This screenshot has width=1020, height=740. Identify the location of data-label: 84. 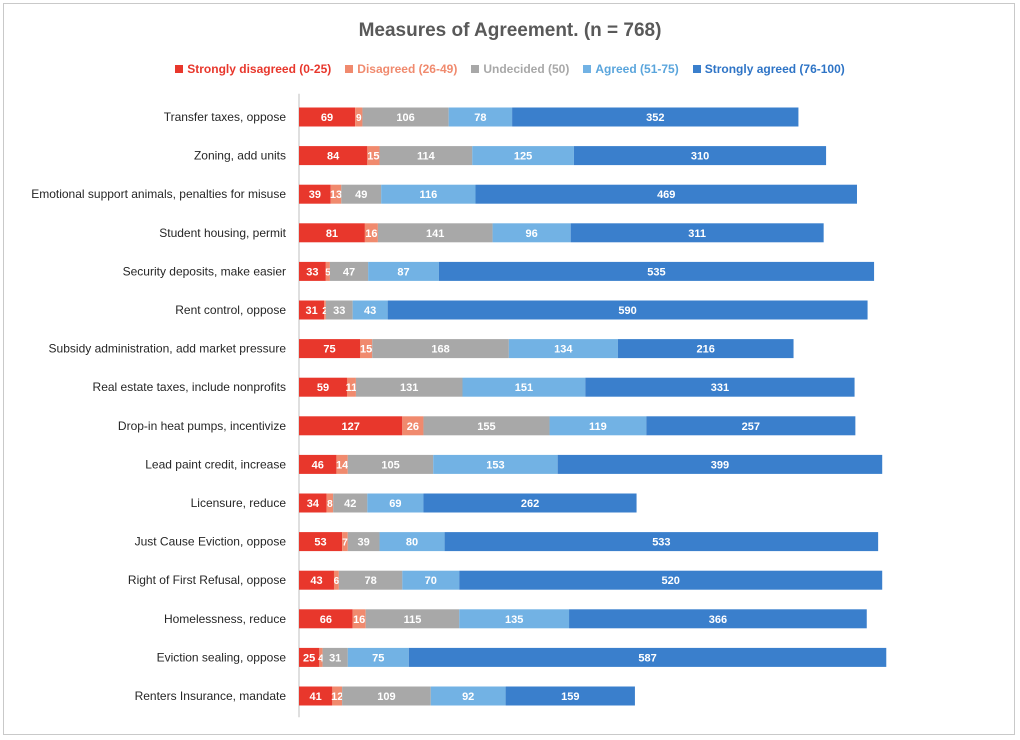
(333, 157).